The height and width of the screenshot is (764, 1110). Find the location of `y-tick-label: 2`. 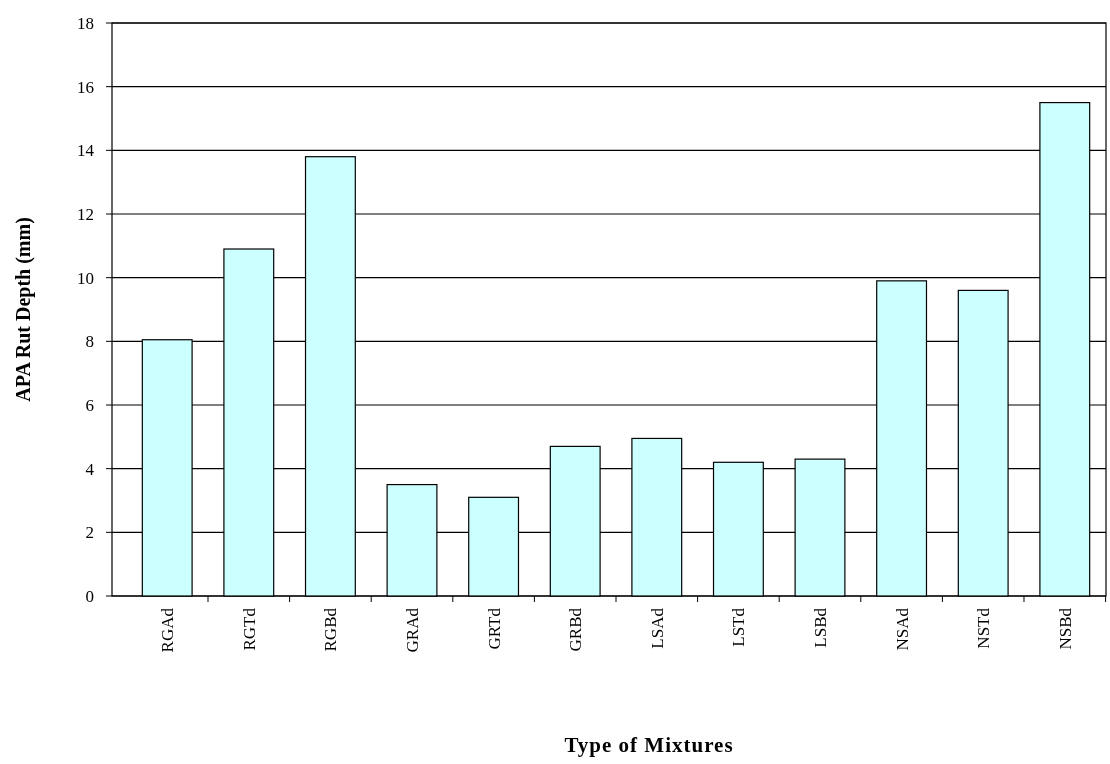

y-tick-label: 2 is located at coordinates (89, 533).